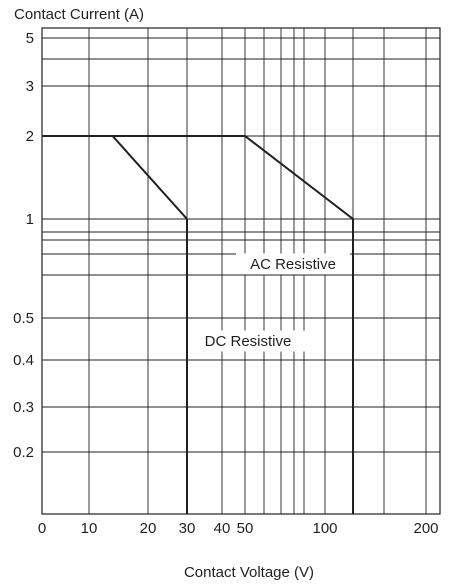  I want to click on x-tick-label: 100, so click(324, 528).